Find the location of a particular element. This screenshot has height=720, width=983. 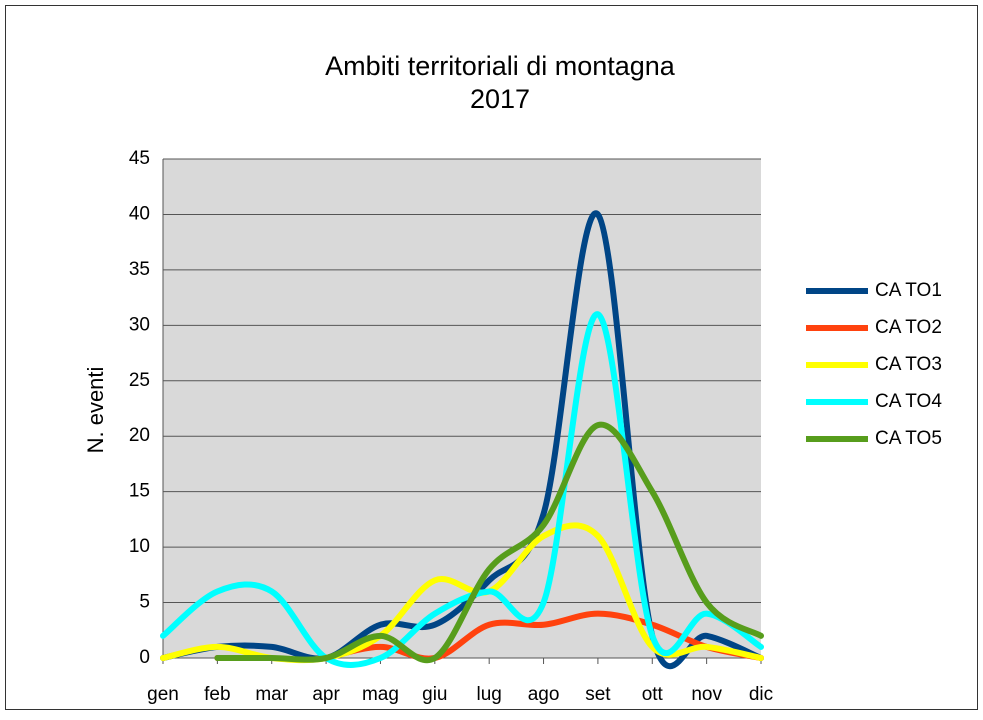

y-tick-label: 20 is located at coordinates (139, 435).